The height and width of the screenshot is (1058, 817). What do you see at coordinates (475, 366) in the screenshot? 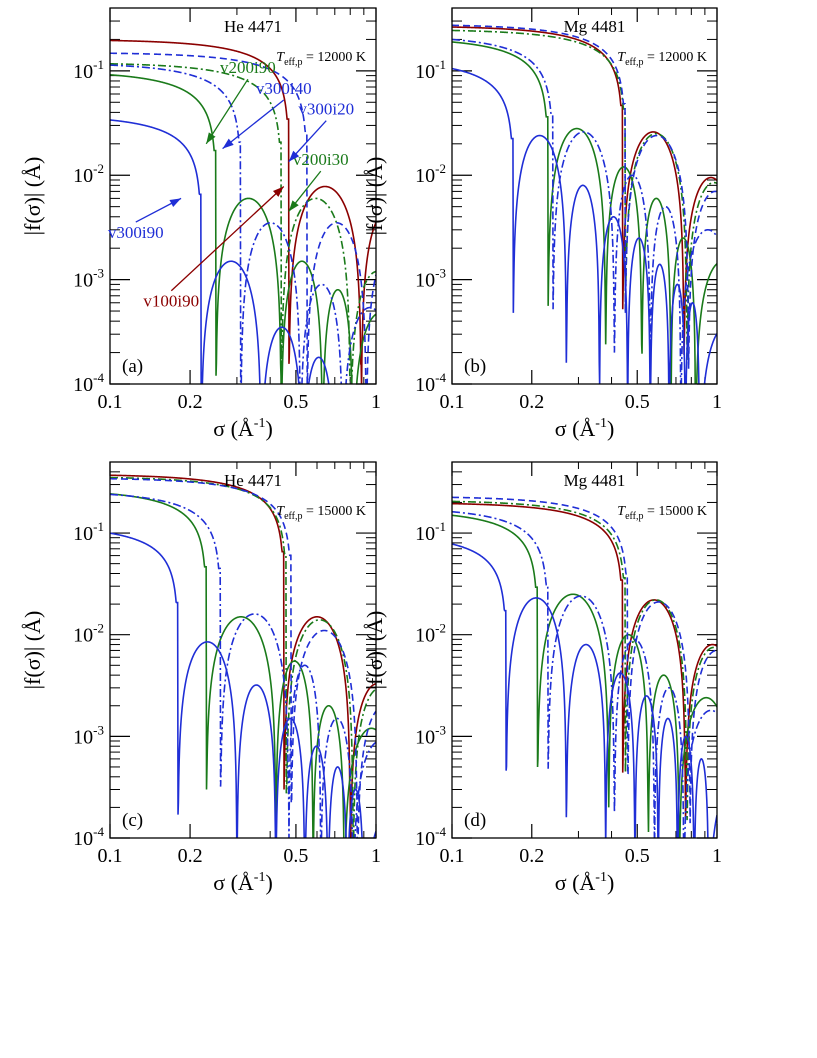
I see `panel-letter: (b)` at bounding box center [475, 366].